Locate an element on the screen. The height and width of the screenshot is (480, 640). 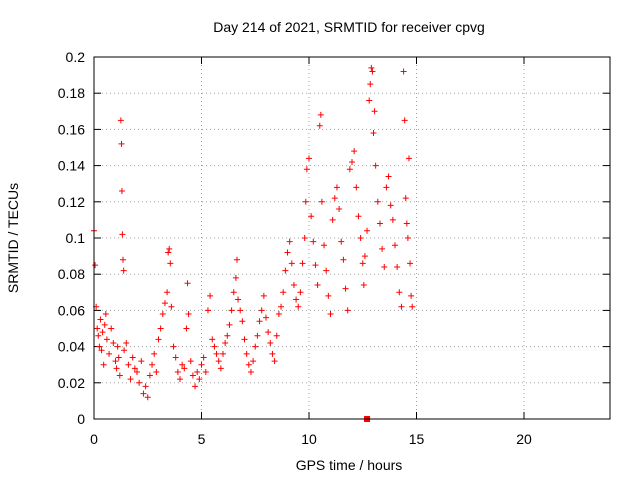
y-tick-label: 0.08 is located at coordinates (71, 274).